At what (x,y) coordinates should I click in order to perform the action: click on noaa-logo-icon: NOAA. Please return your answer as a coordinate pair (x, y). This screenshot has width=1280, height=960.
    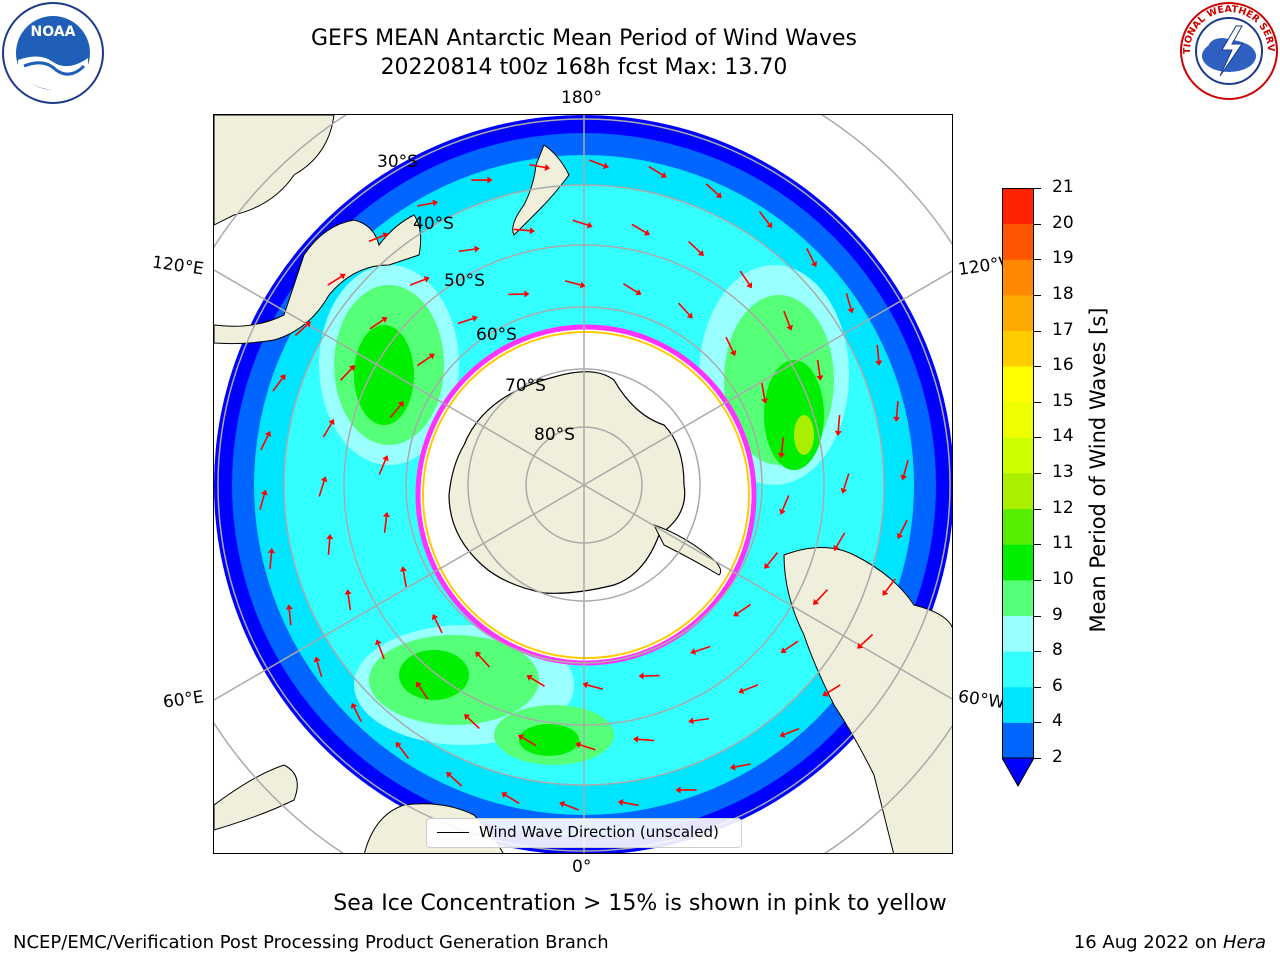
    Looking at the image, I should click on (53, 53).